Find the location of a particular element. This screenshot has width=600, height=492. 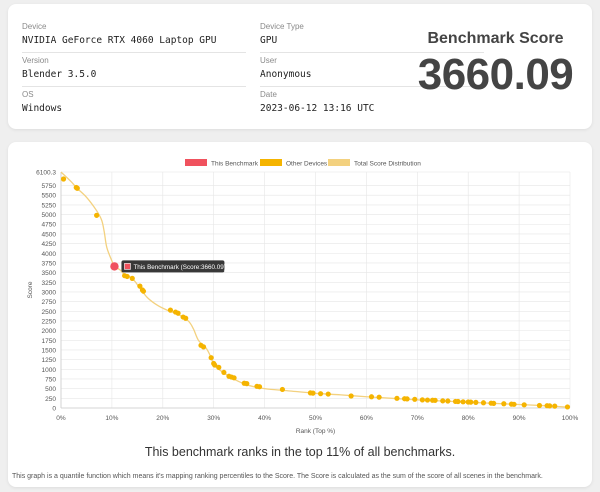

y-tick-label: 4000 is located at coordinates (49, 254).